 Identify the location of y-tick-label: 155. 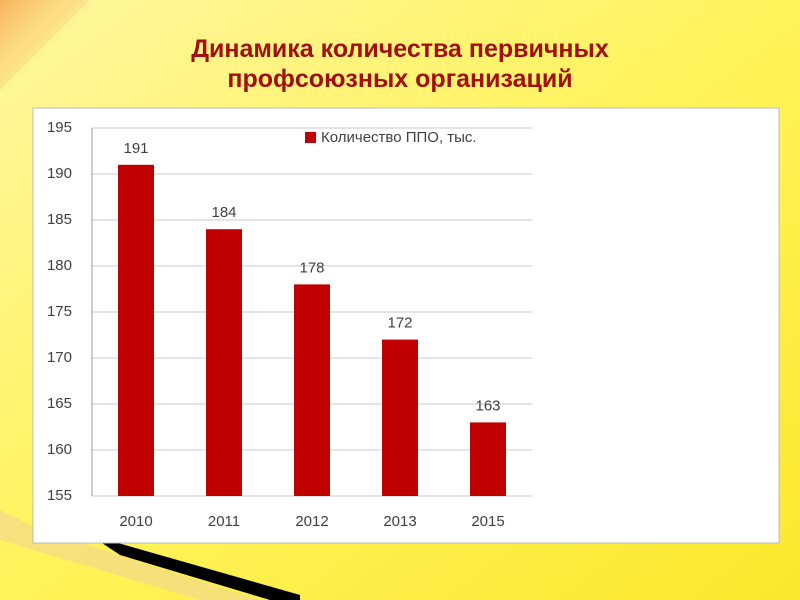
(59, 495).